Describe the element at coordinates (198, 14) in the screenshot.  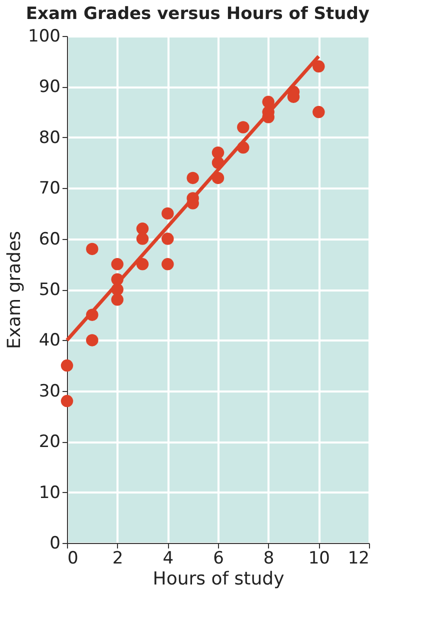
I see `chart-title: Exam Grades versus Hours of Study` at that location.